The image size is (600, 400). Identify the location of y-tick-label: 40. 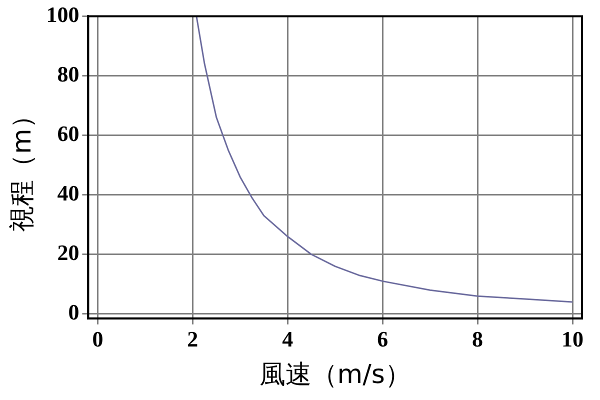
(68, 193).